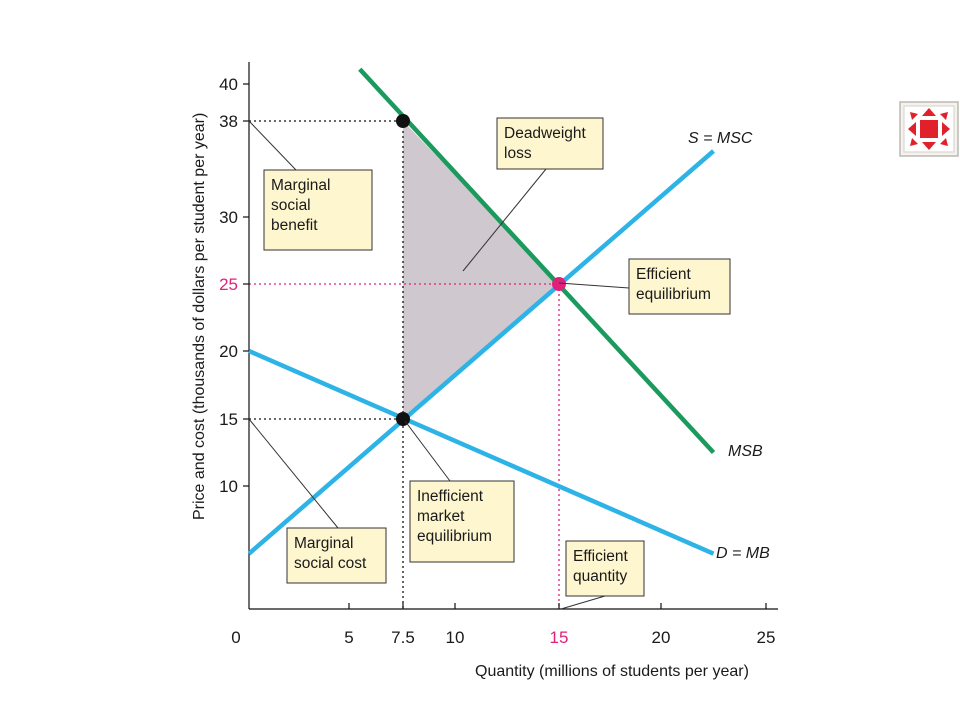 This screenshot has height=720, width=960. What do you see at coordinates (545, 133) in the screenshot?
I see `callout-line: Deadweight` at bounding box center [545, 133].